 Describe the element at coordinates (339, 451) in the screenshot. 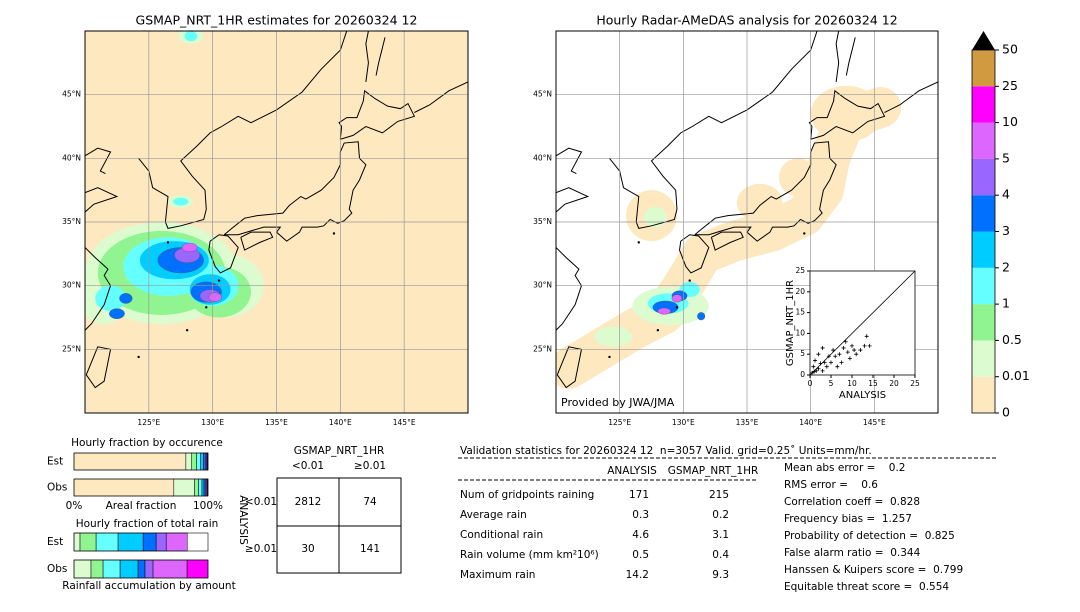

I see `table-title: GSMAP_NRT_1HR` at that location.